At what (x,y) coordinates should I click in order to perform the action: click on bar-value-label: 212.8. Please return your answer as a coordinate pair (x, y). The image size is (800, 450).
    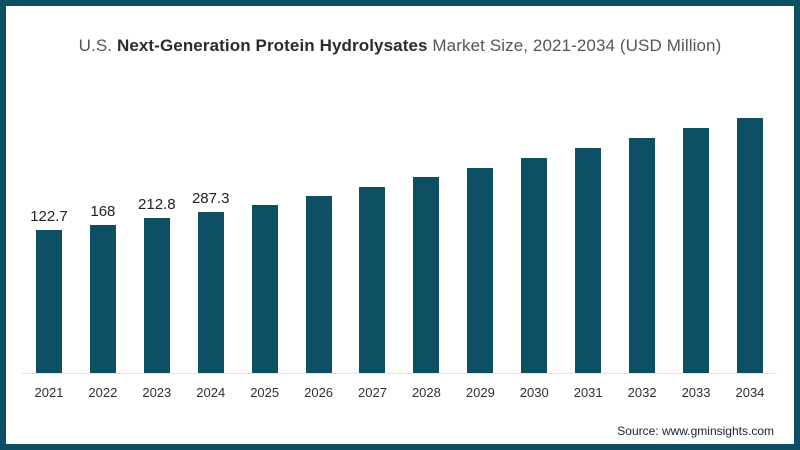
    Looking at the image, I should click on (157, 204).